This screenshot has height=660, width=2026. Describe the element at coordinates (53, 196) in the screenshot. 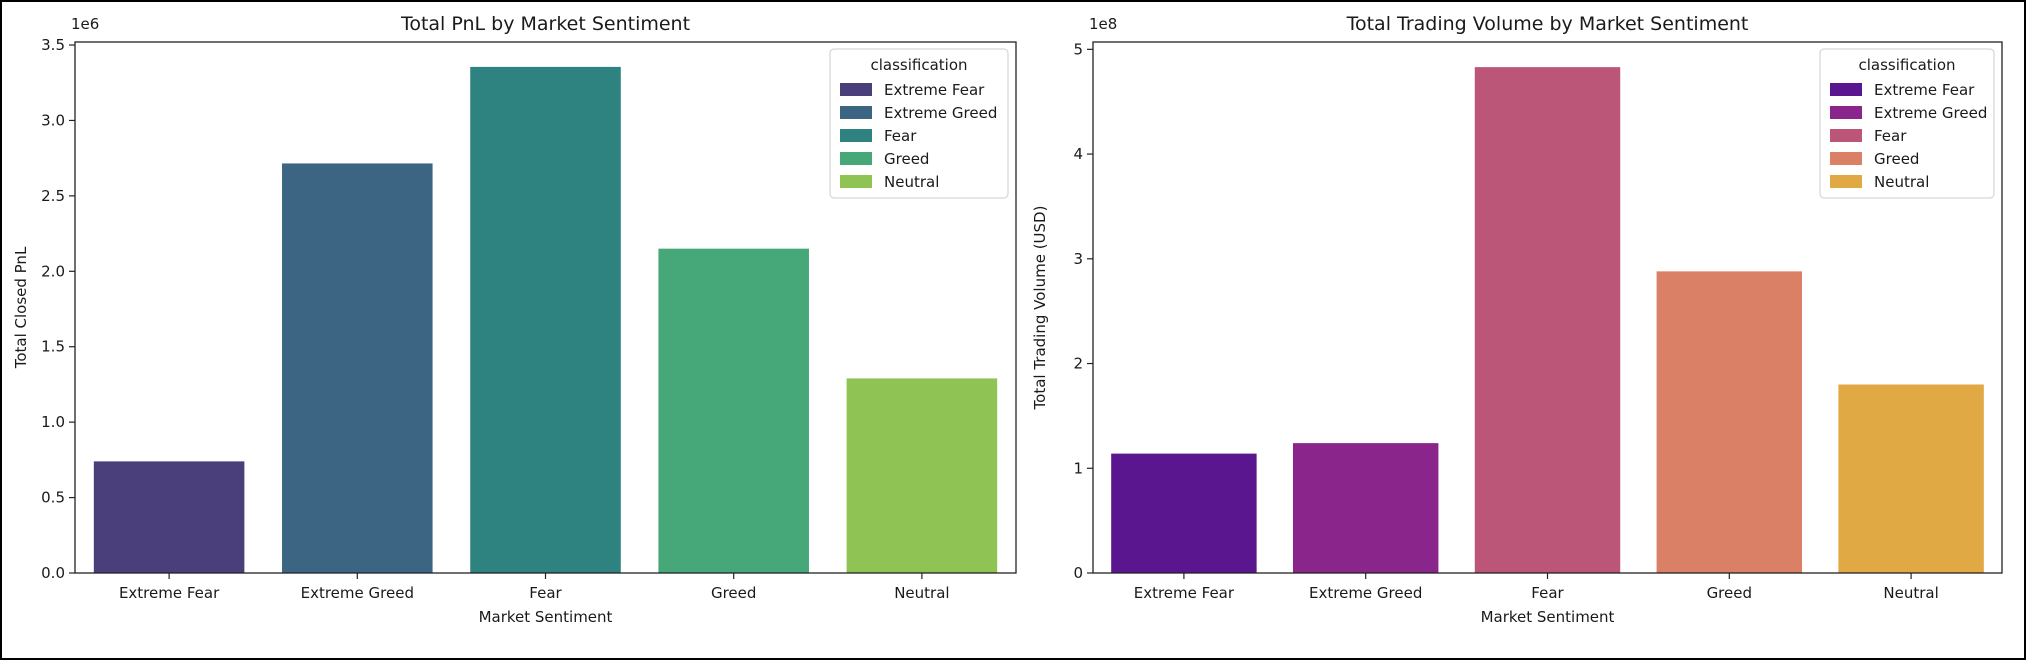

I see `y-tick-label: 2.5` at that location.